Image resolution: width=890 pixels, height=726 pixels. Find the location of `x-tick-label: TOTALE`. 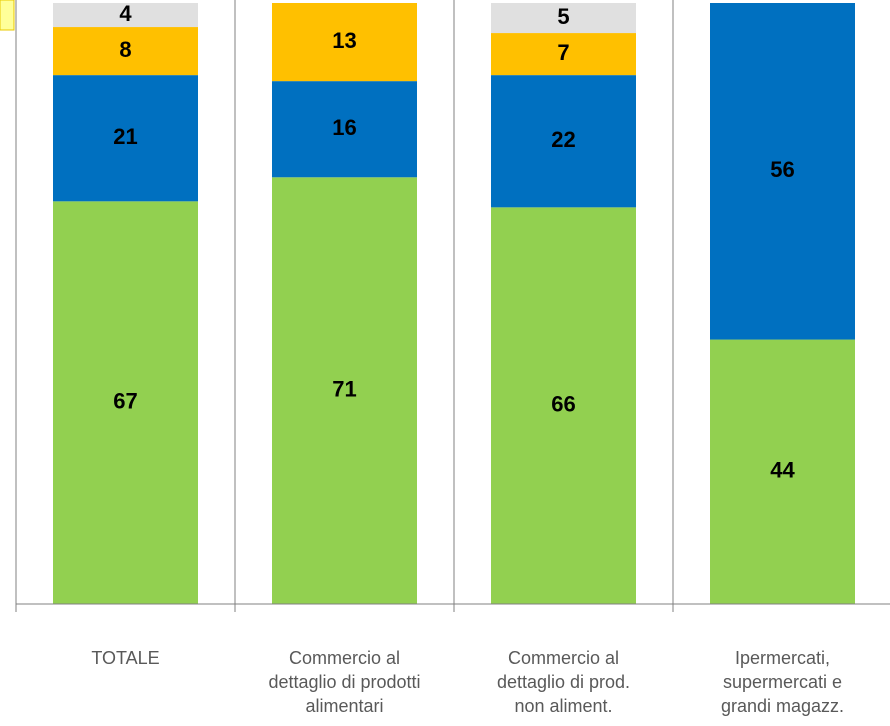

x-tick-label: TOTALE is located at coordinates (125, 658).